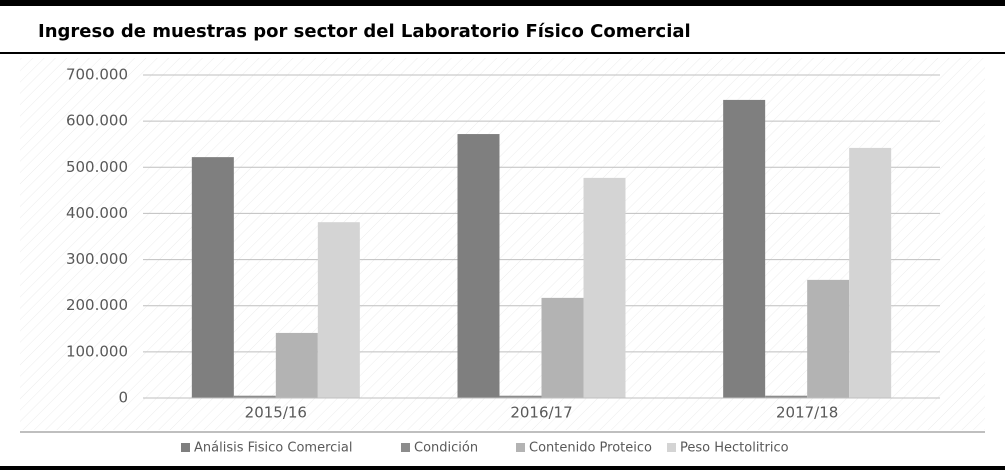 Image resolution: width=1005 pixels, height=473 pixels. I want to click on x-tick-label: 2015/16, so click(276, 413).